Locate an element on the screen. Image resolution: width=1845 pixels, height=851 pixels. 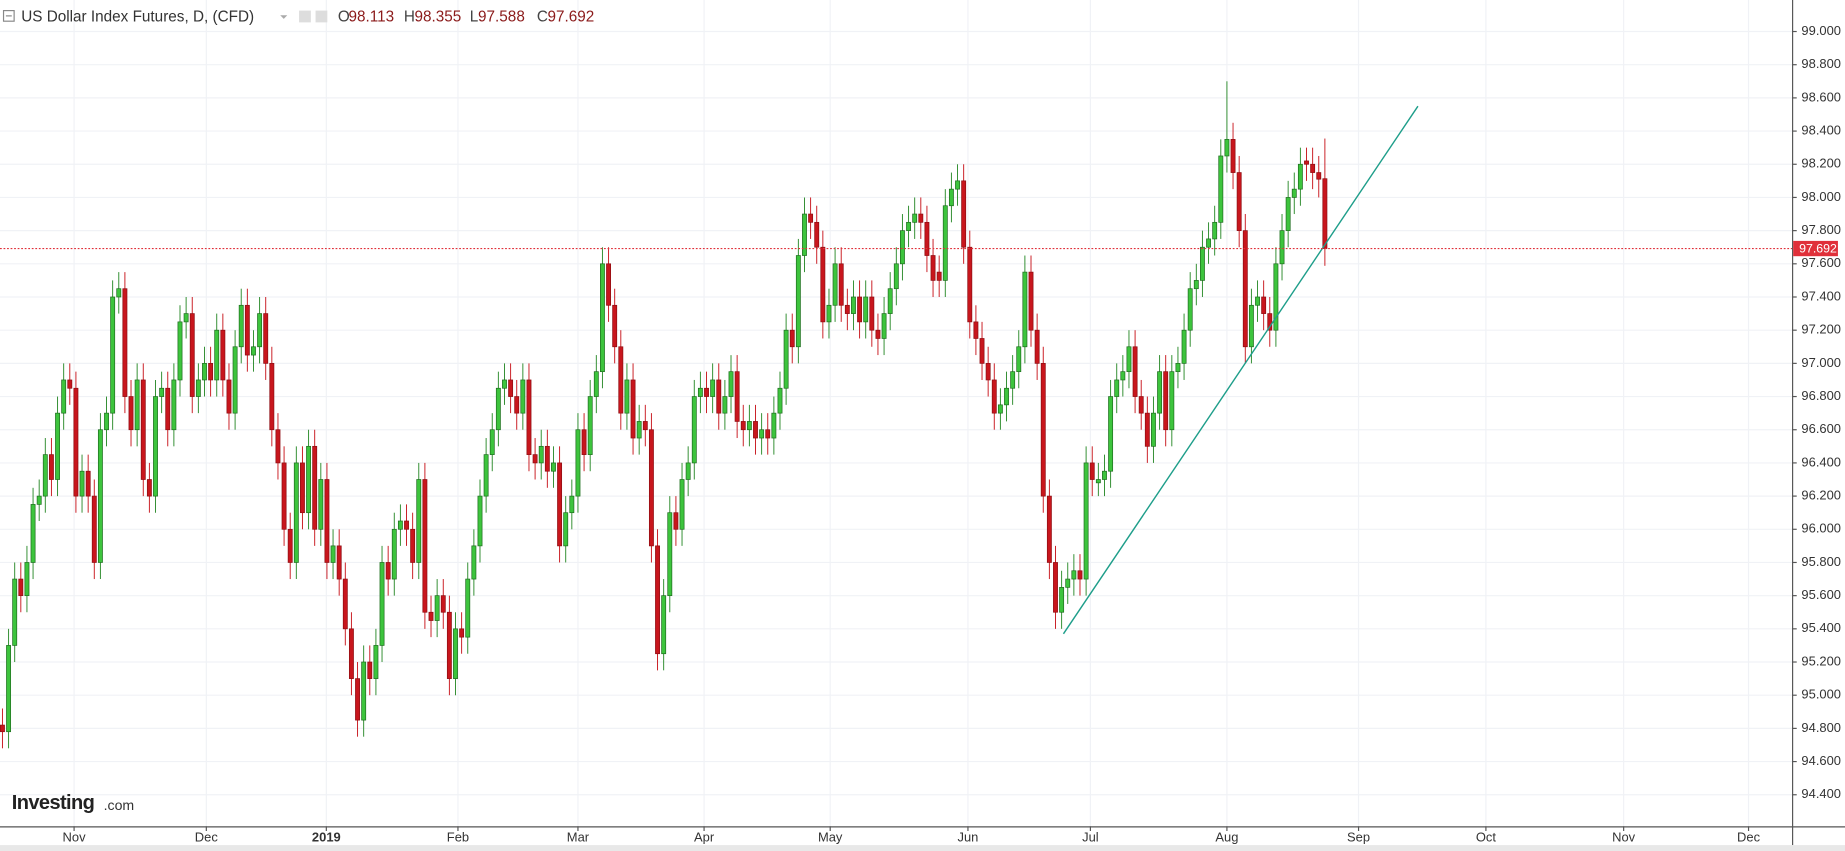
ohlc-value: 97.692 is located at coordinates (570, 17).